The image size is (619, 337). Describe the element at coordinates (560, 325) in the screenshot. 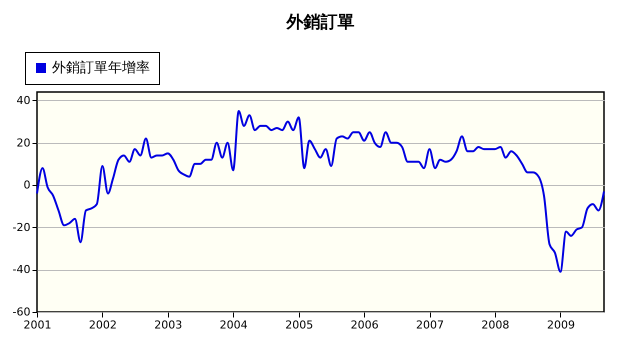

I see `x-tick-label: 2009` at that location.